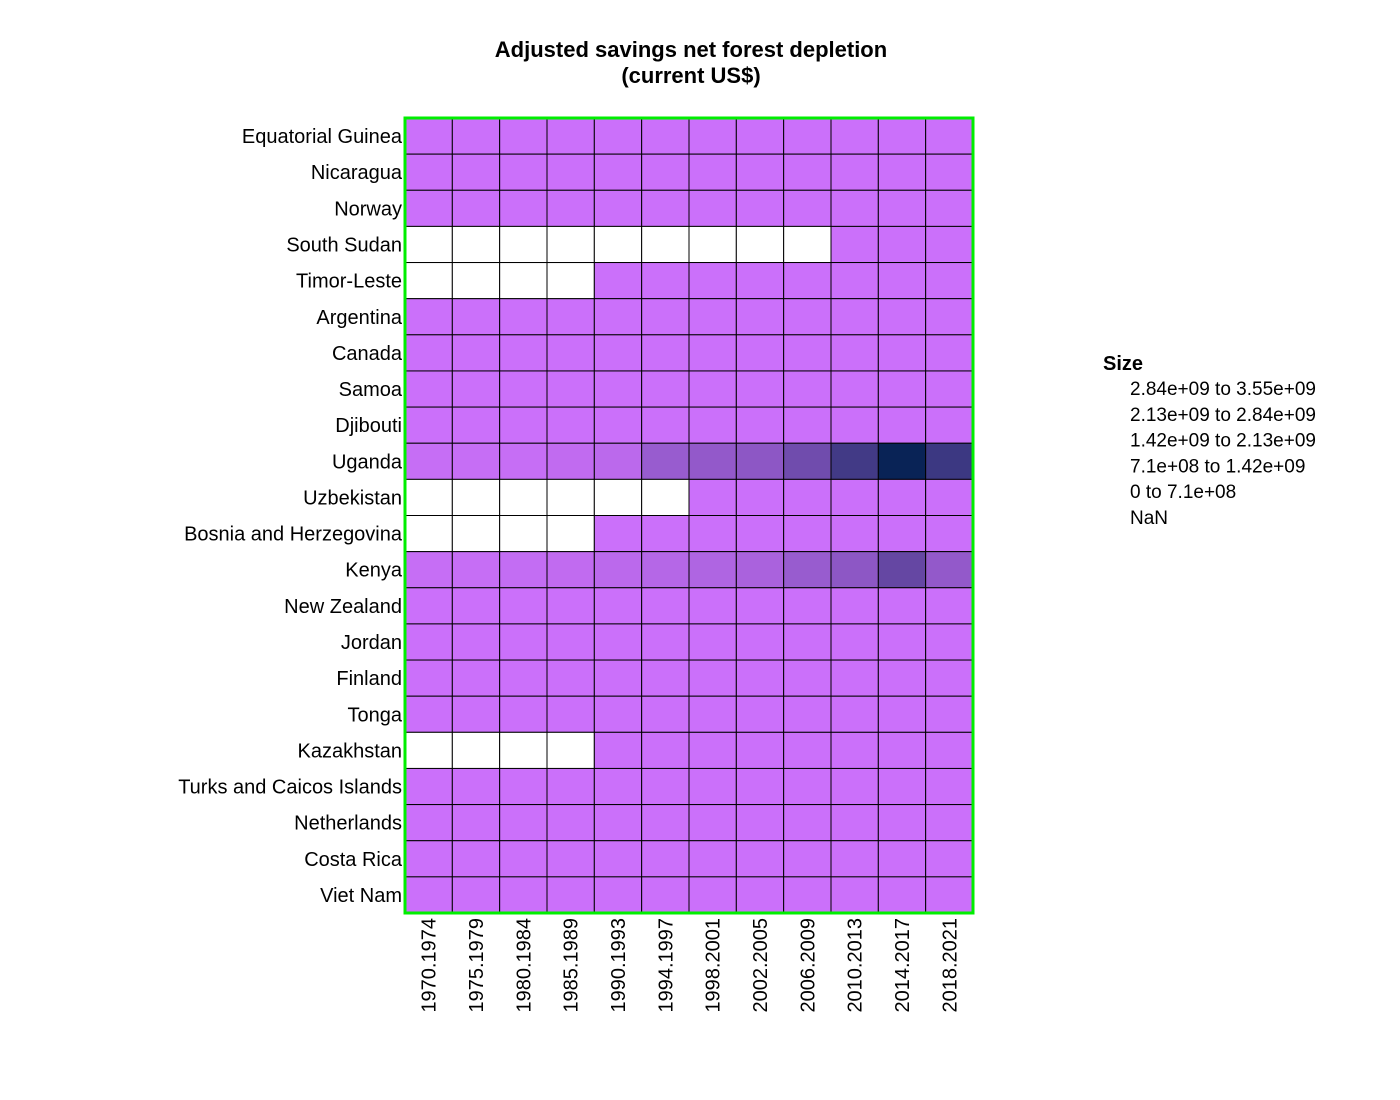 This screenshot has width=1400, height=1100. I want to click on column-label: 1975.1979, so click(477, 965).